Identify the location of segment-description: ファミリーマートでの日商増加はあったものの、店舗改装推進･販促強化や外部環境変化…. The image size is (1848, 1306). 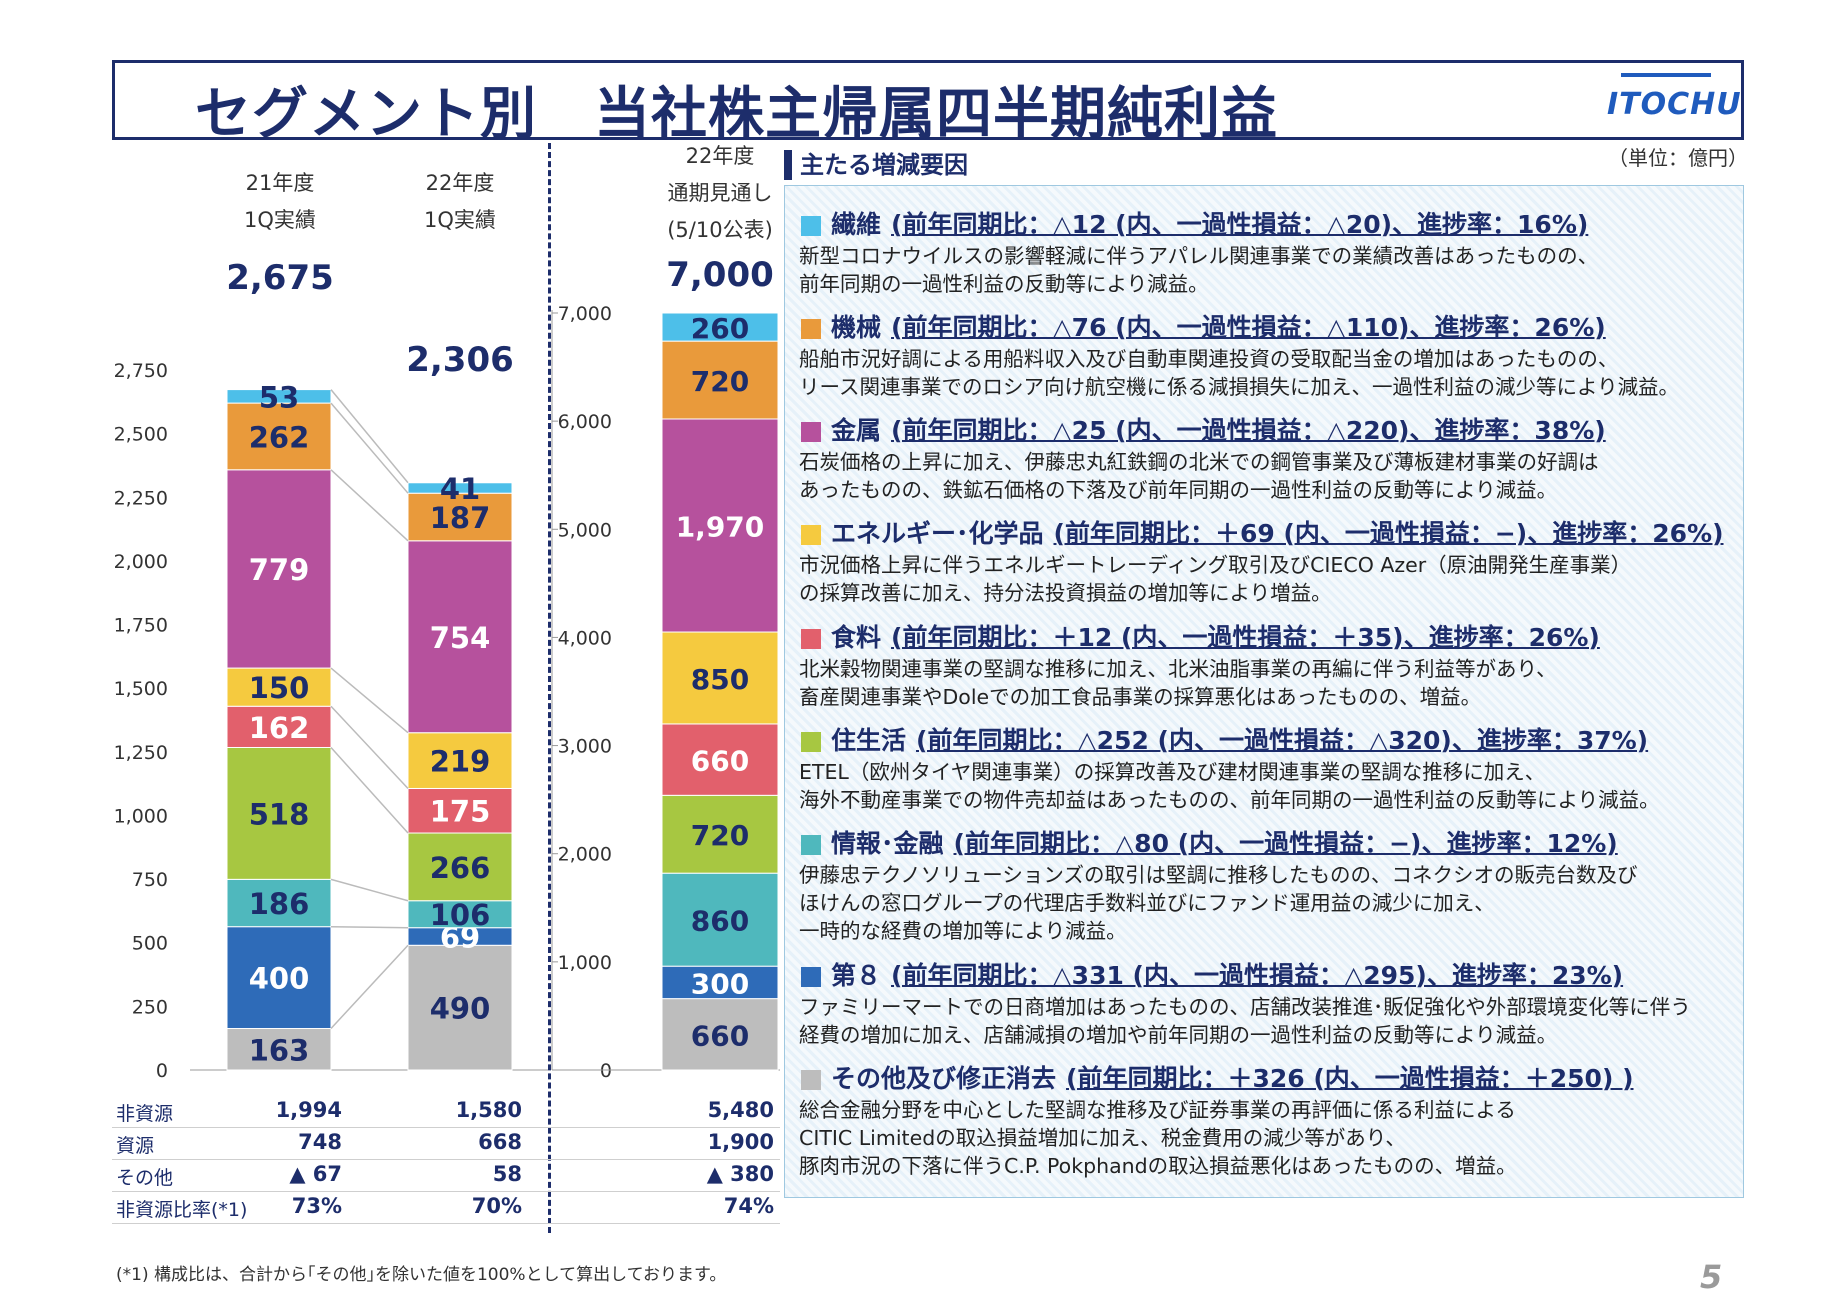
(1245, 1007).